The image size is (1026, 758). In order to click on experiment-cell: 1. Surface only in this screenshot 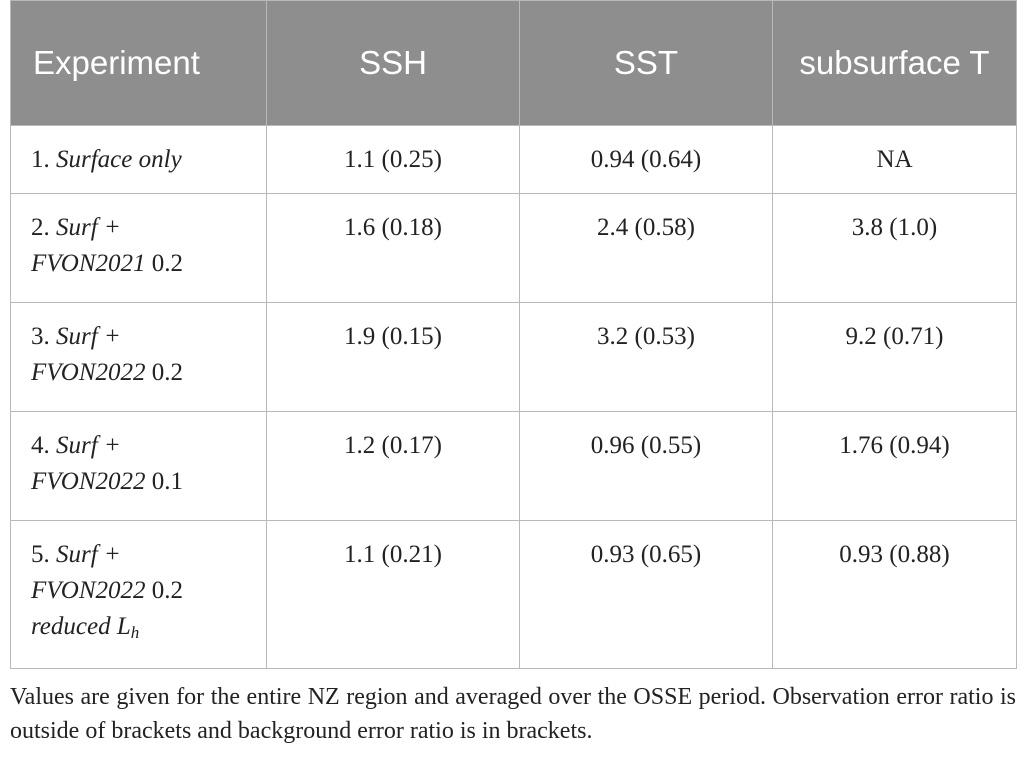, I will do `click(138, 159)`.